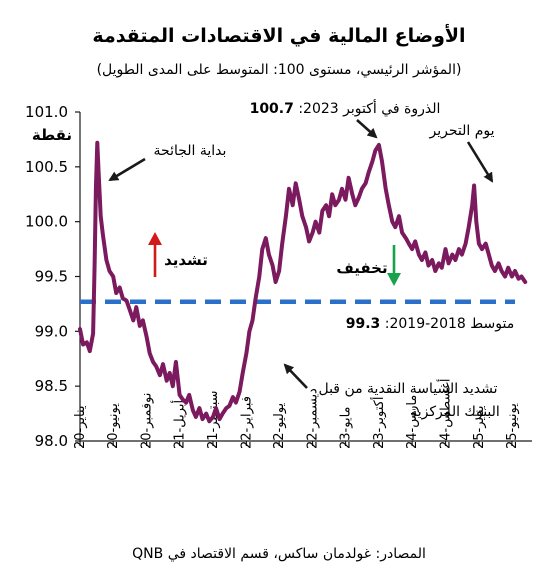 Image resolution: width=558 pixels, height=584 pixels. What do you see at coordinates (346, 428) in the screenshot?
I see `x-tick-label: مايو-23` at bounding box center [346, 428].